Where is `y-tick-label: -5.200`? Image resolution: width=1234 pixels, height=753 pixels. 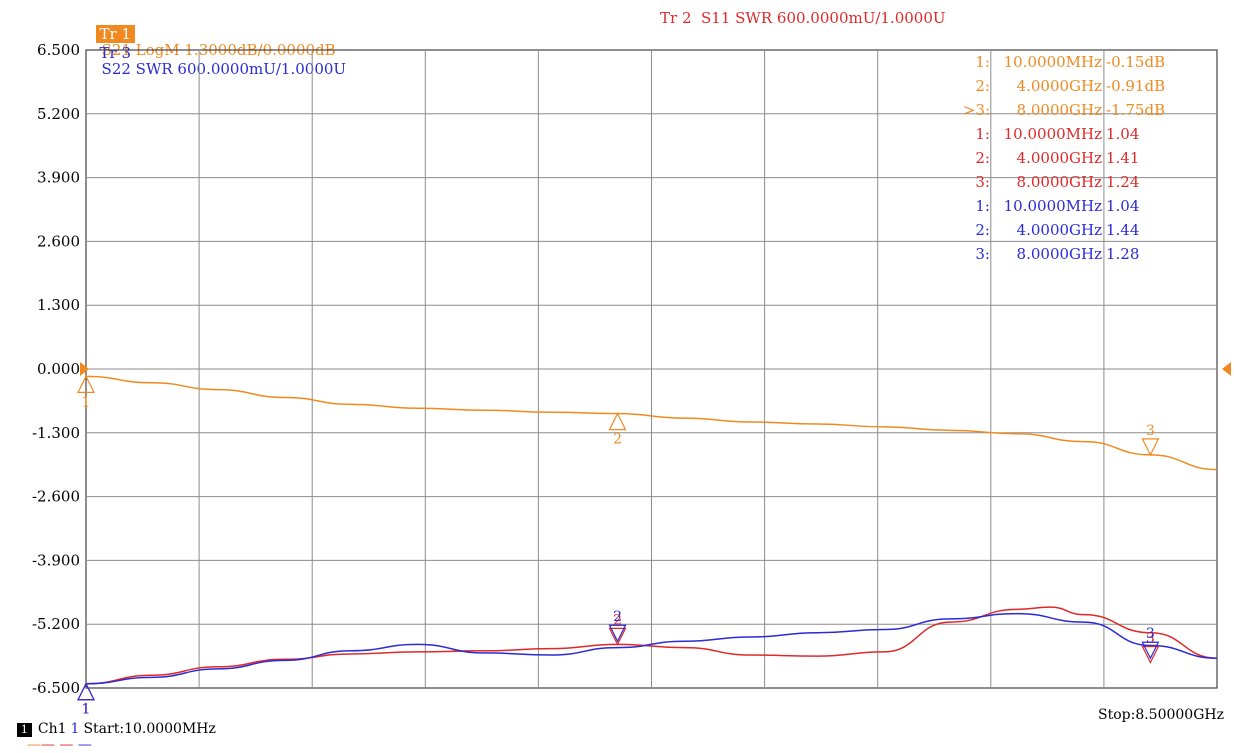 y-tick-label: -5.200 is located at coordinates (56, 624).